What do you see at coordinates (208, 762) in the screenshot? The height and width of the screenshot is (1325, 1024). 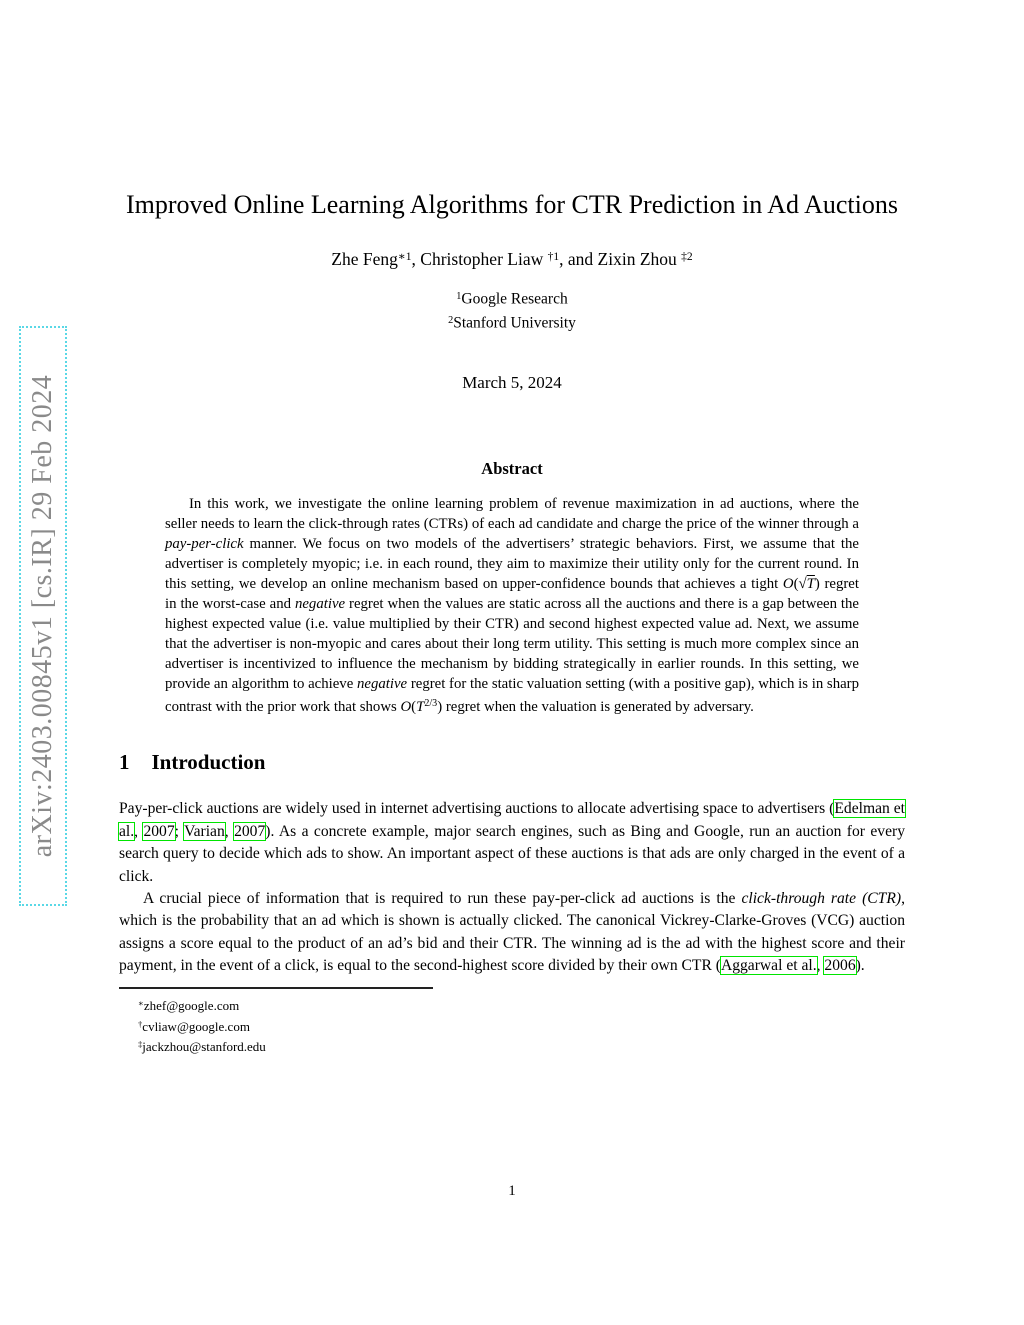 I see `section-title: Introduction` at bounding box center [208, 762].